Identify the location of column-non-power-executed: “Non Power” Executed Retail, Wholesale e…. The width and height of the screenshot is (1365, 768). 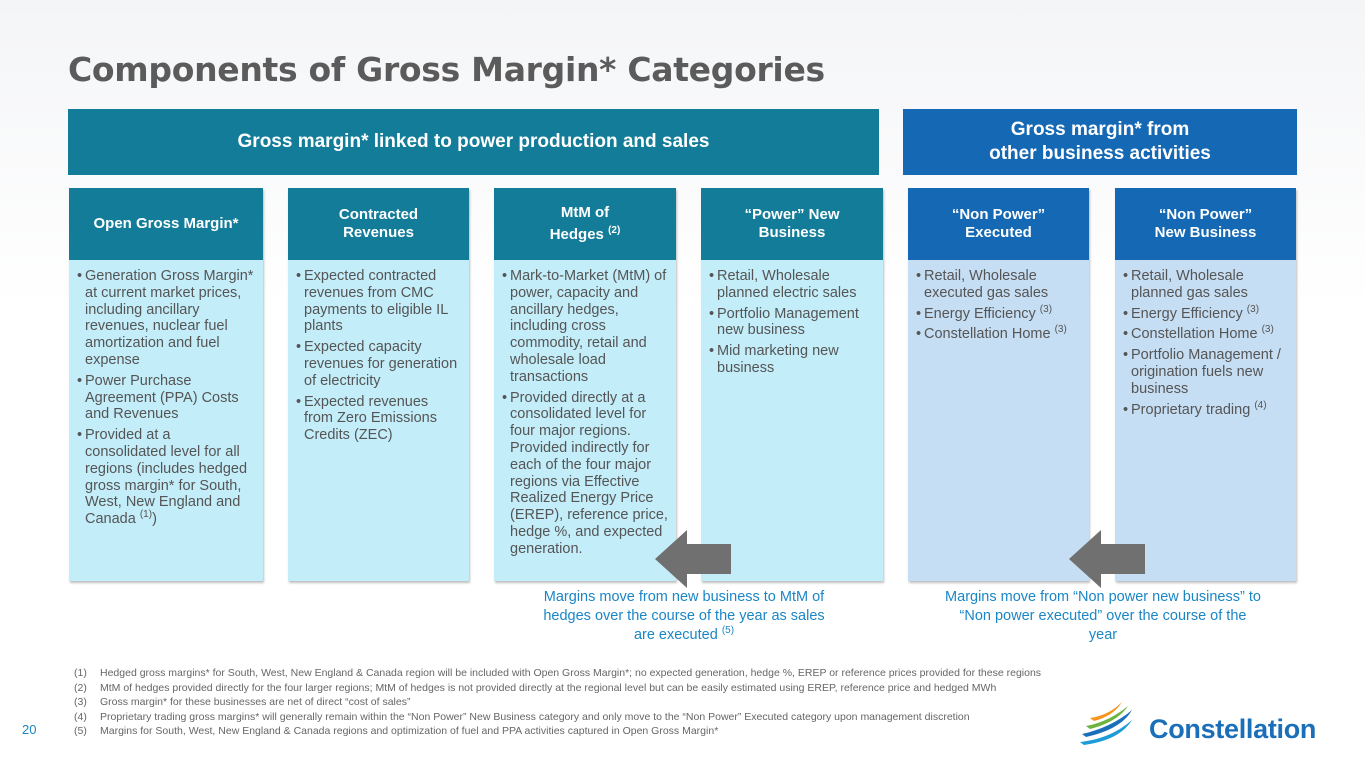
(998, 384).